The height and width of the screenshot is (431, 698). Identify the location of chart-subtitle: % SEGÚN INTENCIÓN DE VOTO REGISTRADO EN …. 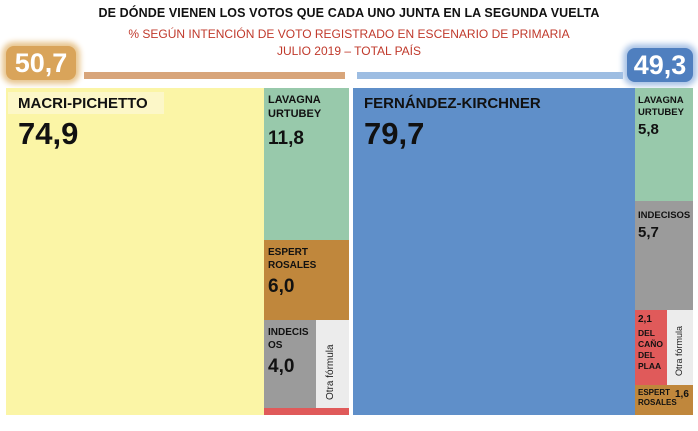
(349, 34).